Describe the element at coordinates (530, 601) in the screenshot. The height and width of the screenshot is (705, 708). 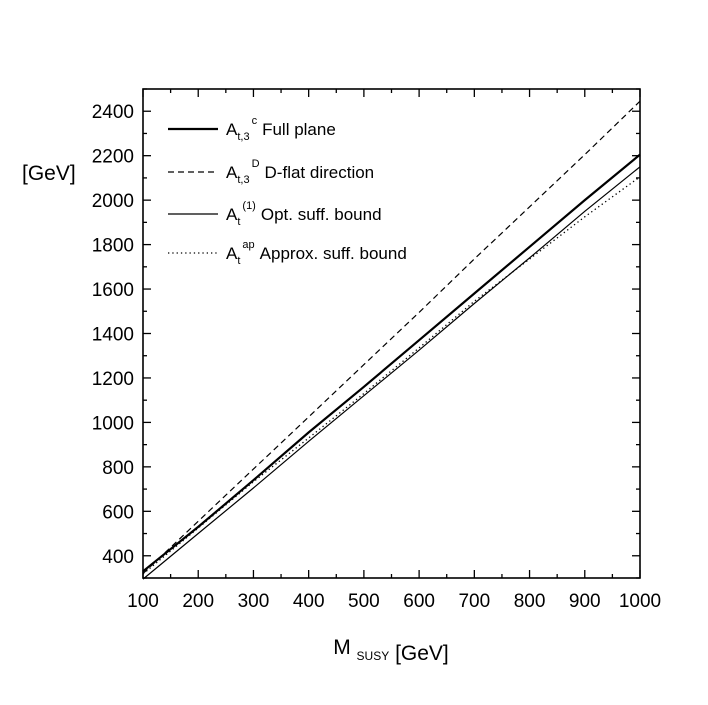
I see `x-tick-label: 800` at that location.